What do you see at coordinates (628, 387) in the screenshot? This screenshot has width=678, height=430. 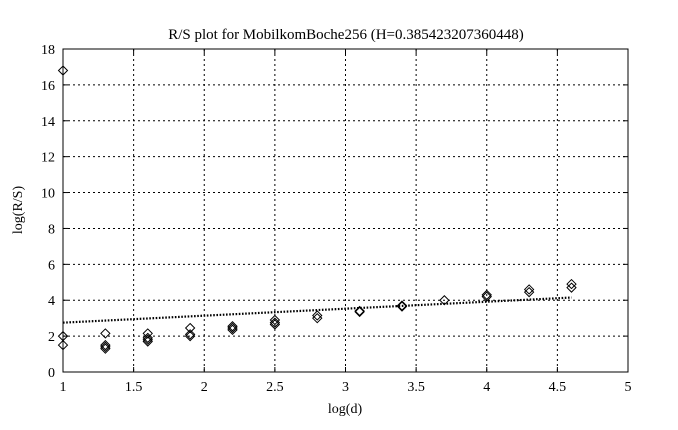 I see `x-tick-label: 5` at bounding box center [628, 387].